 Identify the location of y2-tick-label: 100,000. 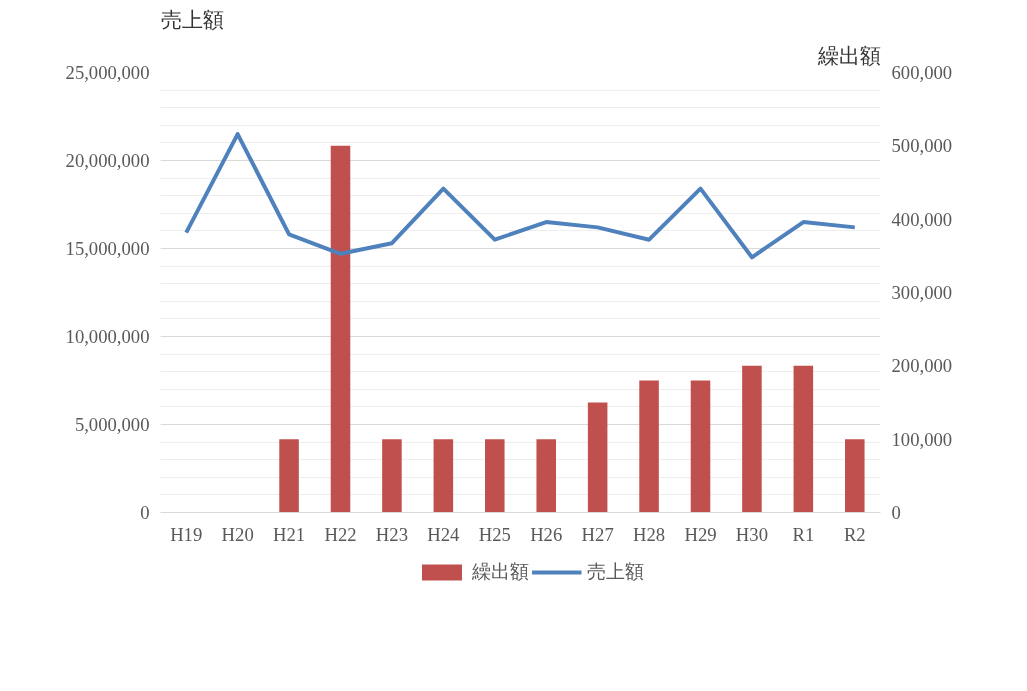
(922, 439).